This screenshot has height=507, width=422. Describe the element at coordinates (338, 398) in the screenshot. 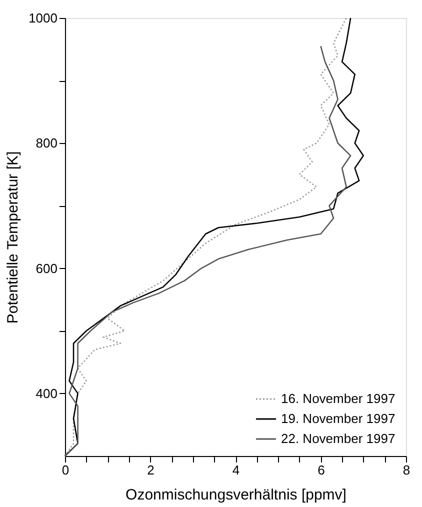

I see `legend-label: 16. November 1997` at that location.